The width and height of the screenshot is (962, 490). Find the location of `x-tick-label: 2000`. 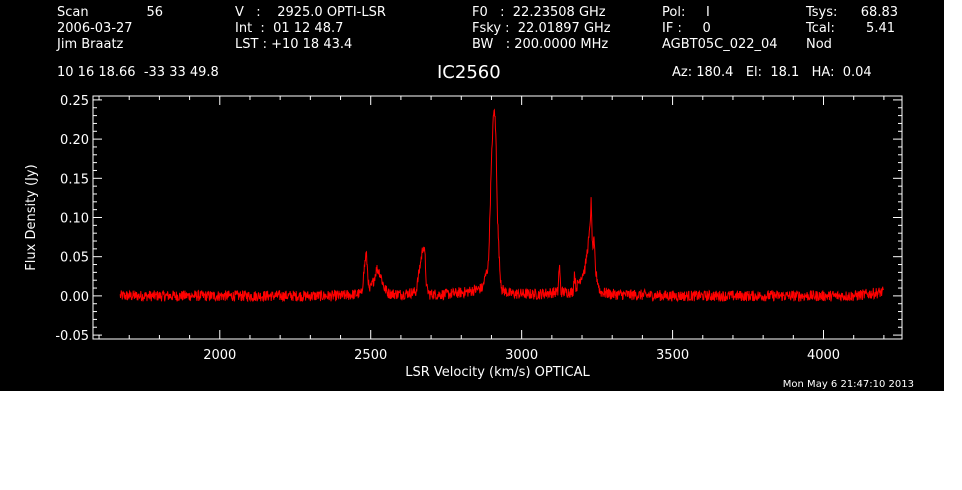

x-tick-label: 2000 is located at coordinates (219, 355).